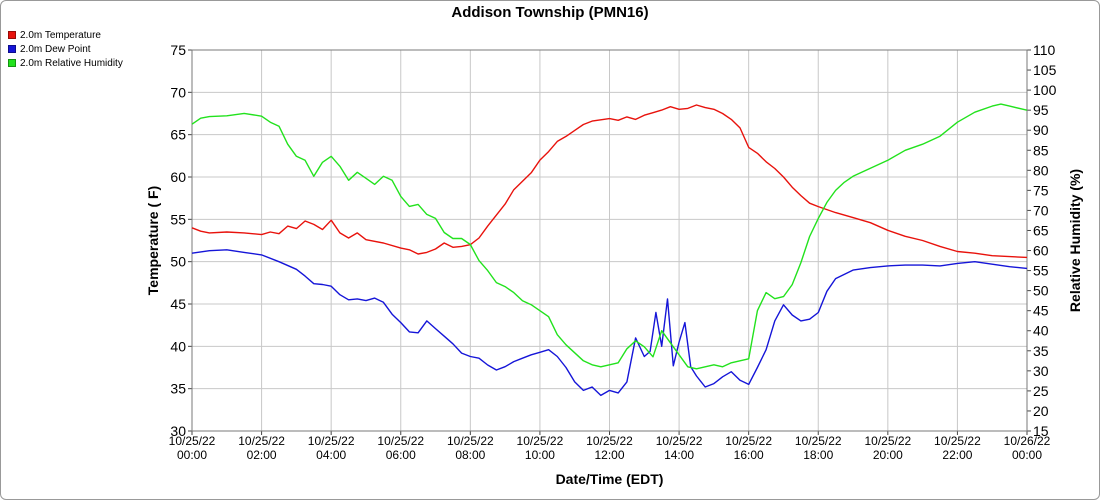  Describe the element at coordinates (818, 455) in the screenshot. I see `x-tick-label-time: 18:00` at that location.